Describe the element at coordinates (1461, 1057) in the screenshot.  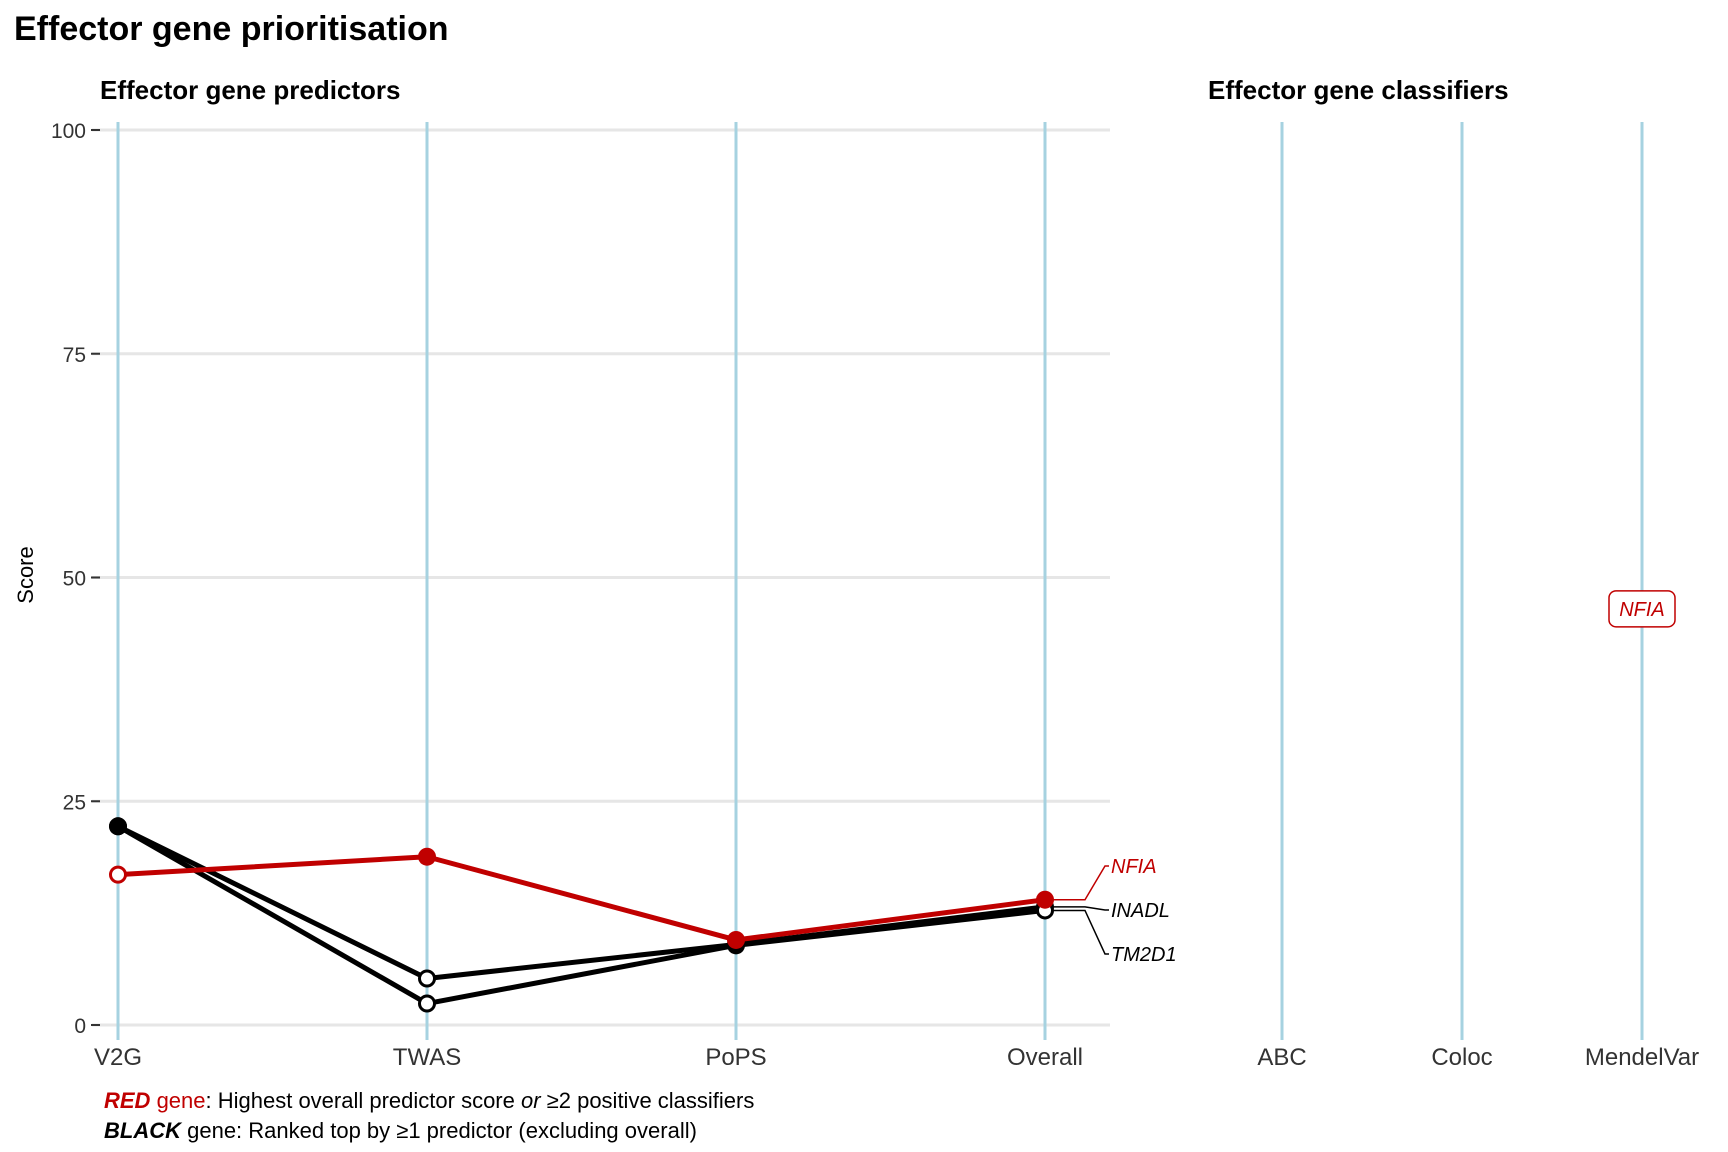
I see `x-tick-label: Coloc` at that location.